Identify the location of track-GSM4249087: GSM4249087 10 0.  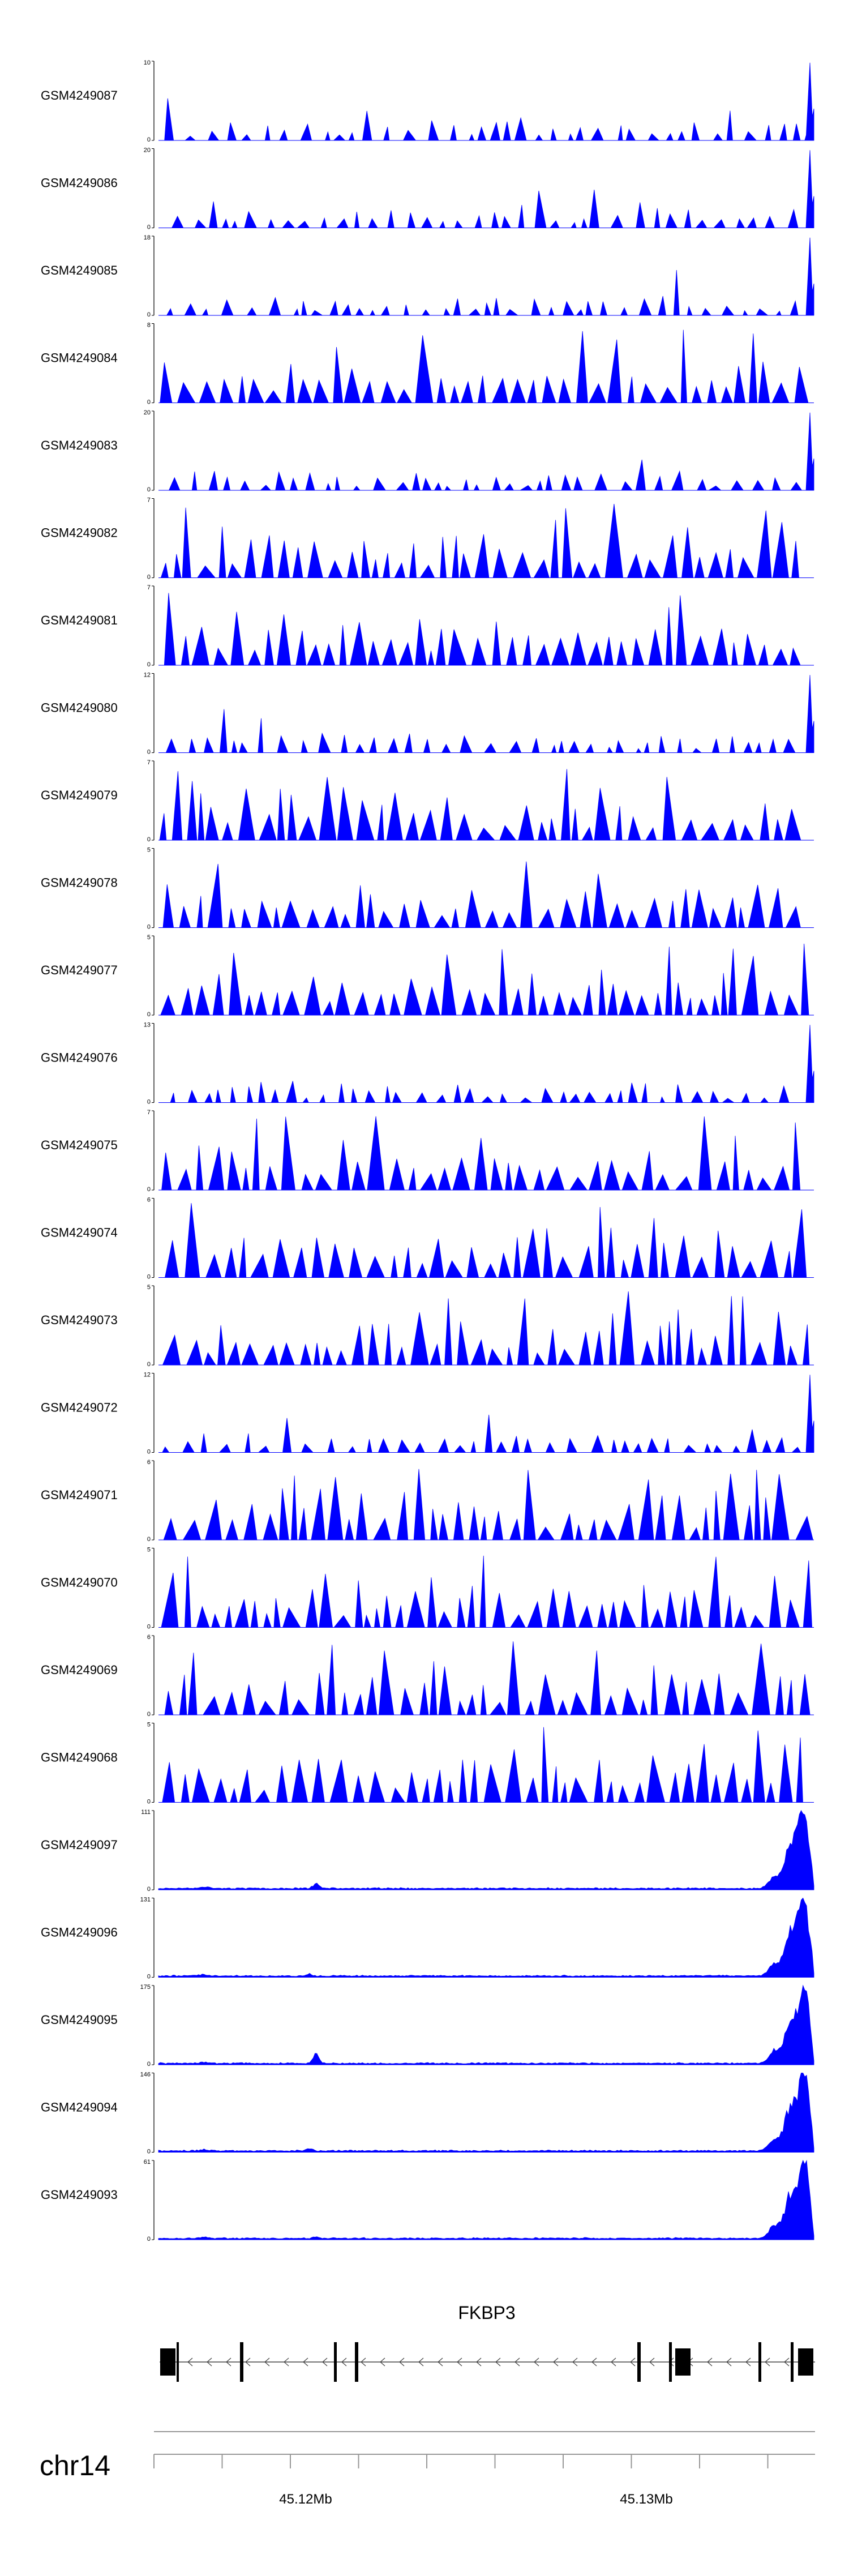
(427, 101).